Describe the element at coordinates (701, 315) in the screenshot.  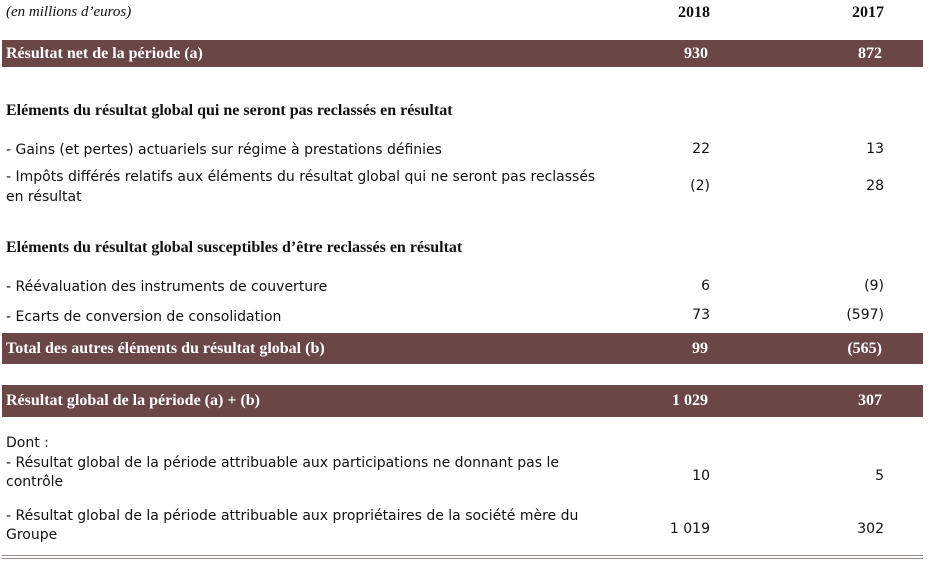
I see `value-2018-conversion: 73` at that location.